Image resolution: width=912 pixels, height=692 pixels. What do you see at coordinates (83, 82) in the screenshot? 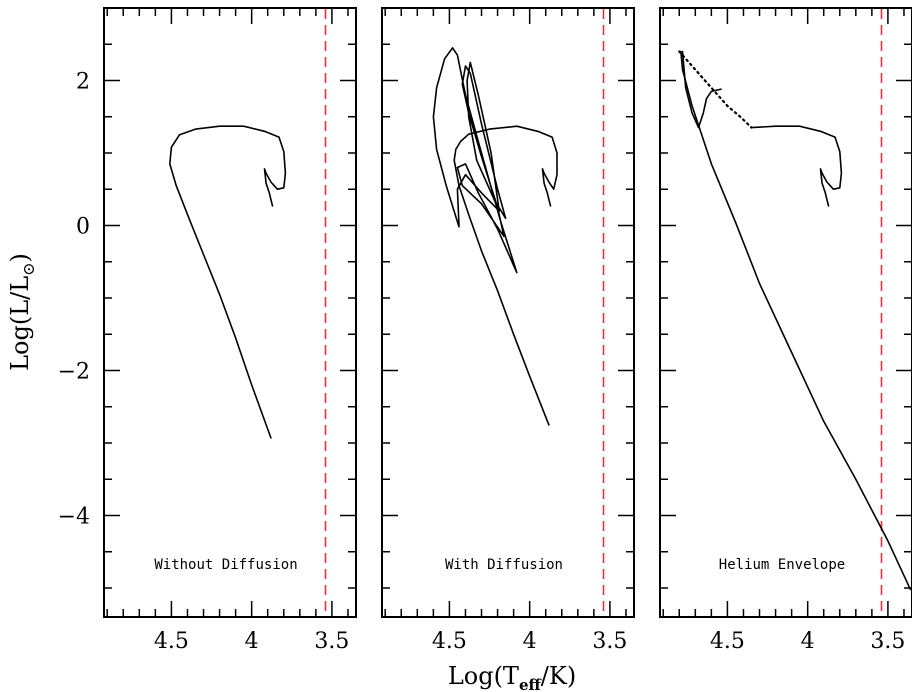
I see `y-tick-label: 2` at bounding box center [83, 82].